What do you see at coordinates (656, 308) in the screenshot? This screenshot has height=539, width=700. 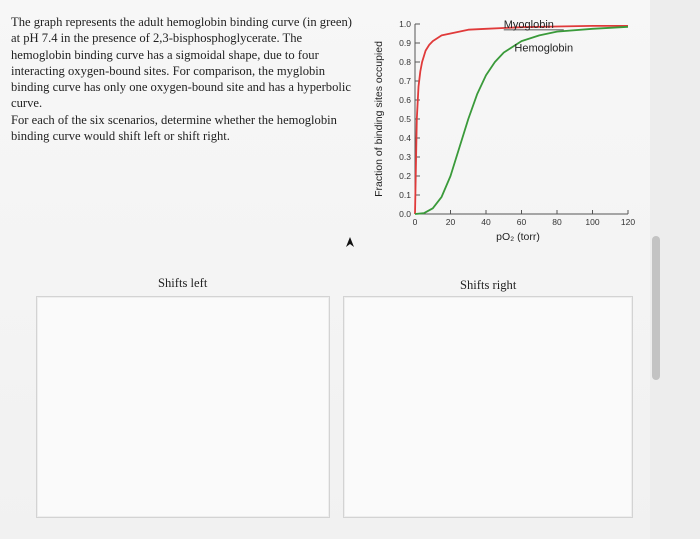 I see `scrollbar-thumb` at bounding box center [656, 308].